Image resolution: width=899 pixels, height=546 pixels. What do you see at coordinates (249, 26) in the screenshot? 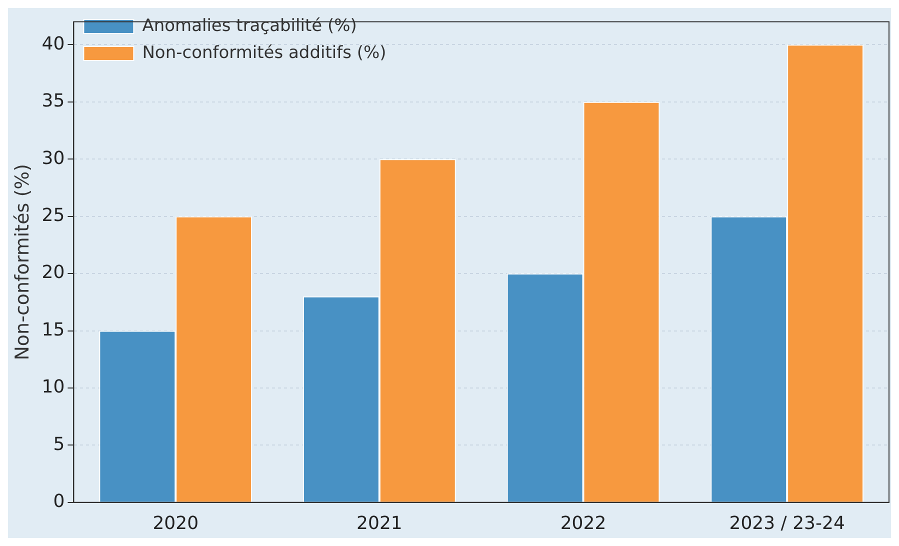
I see `legend-label: Anomalies traçabilité (%)` at bounding box center [249, 26].